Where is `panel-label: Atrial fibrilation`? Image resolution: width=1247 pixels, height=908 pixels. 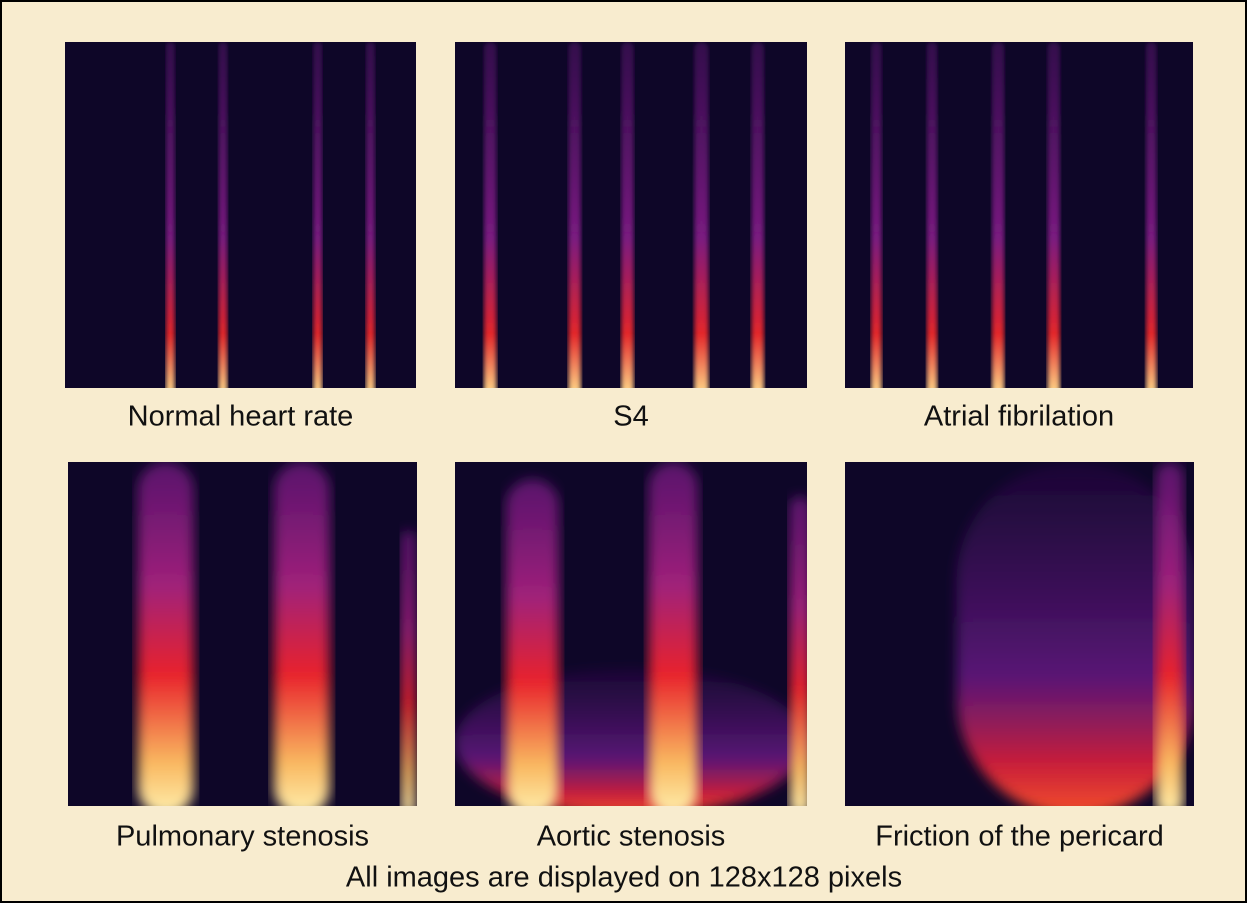
panel-label: Atrial fibrilation is located at coordinates (1019, 417).